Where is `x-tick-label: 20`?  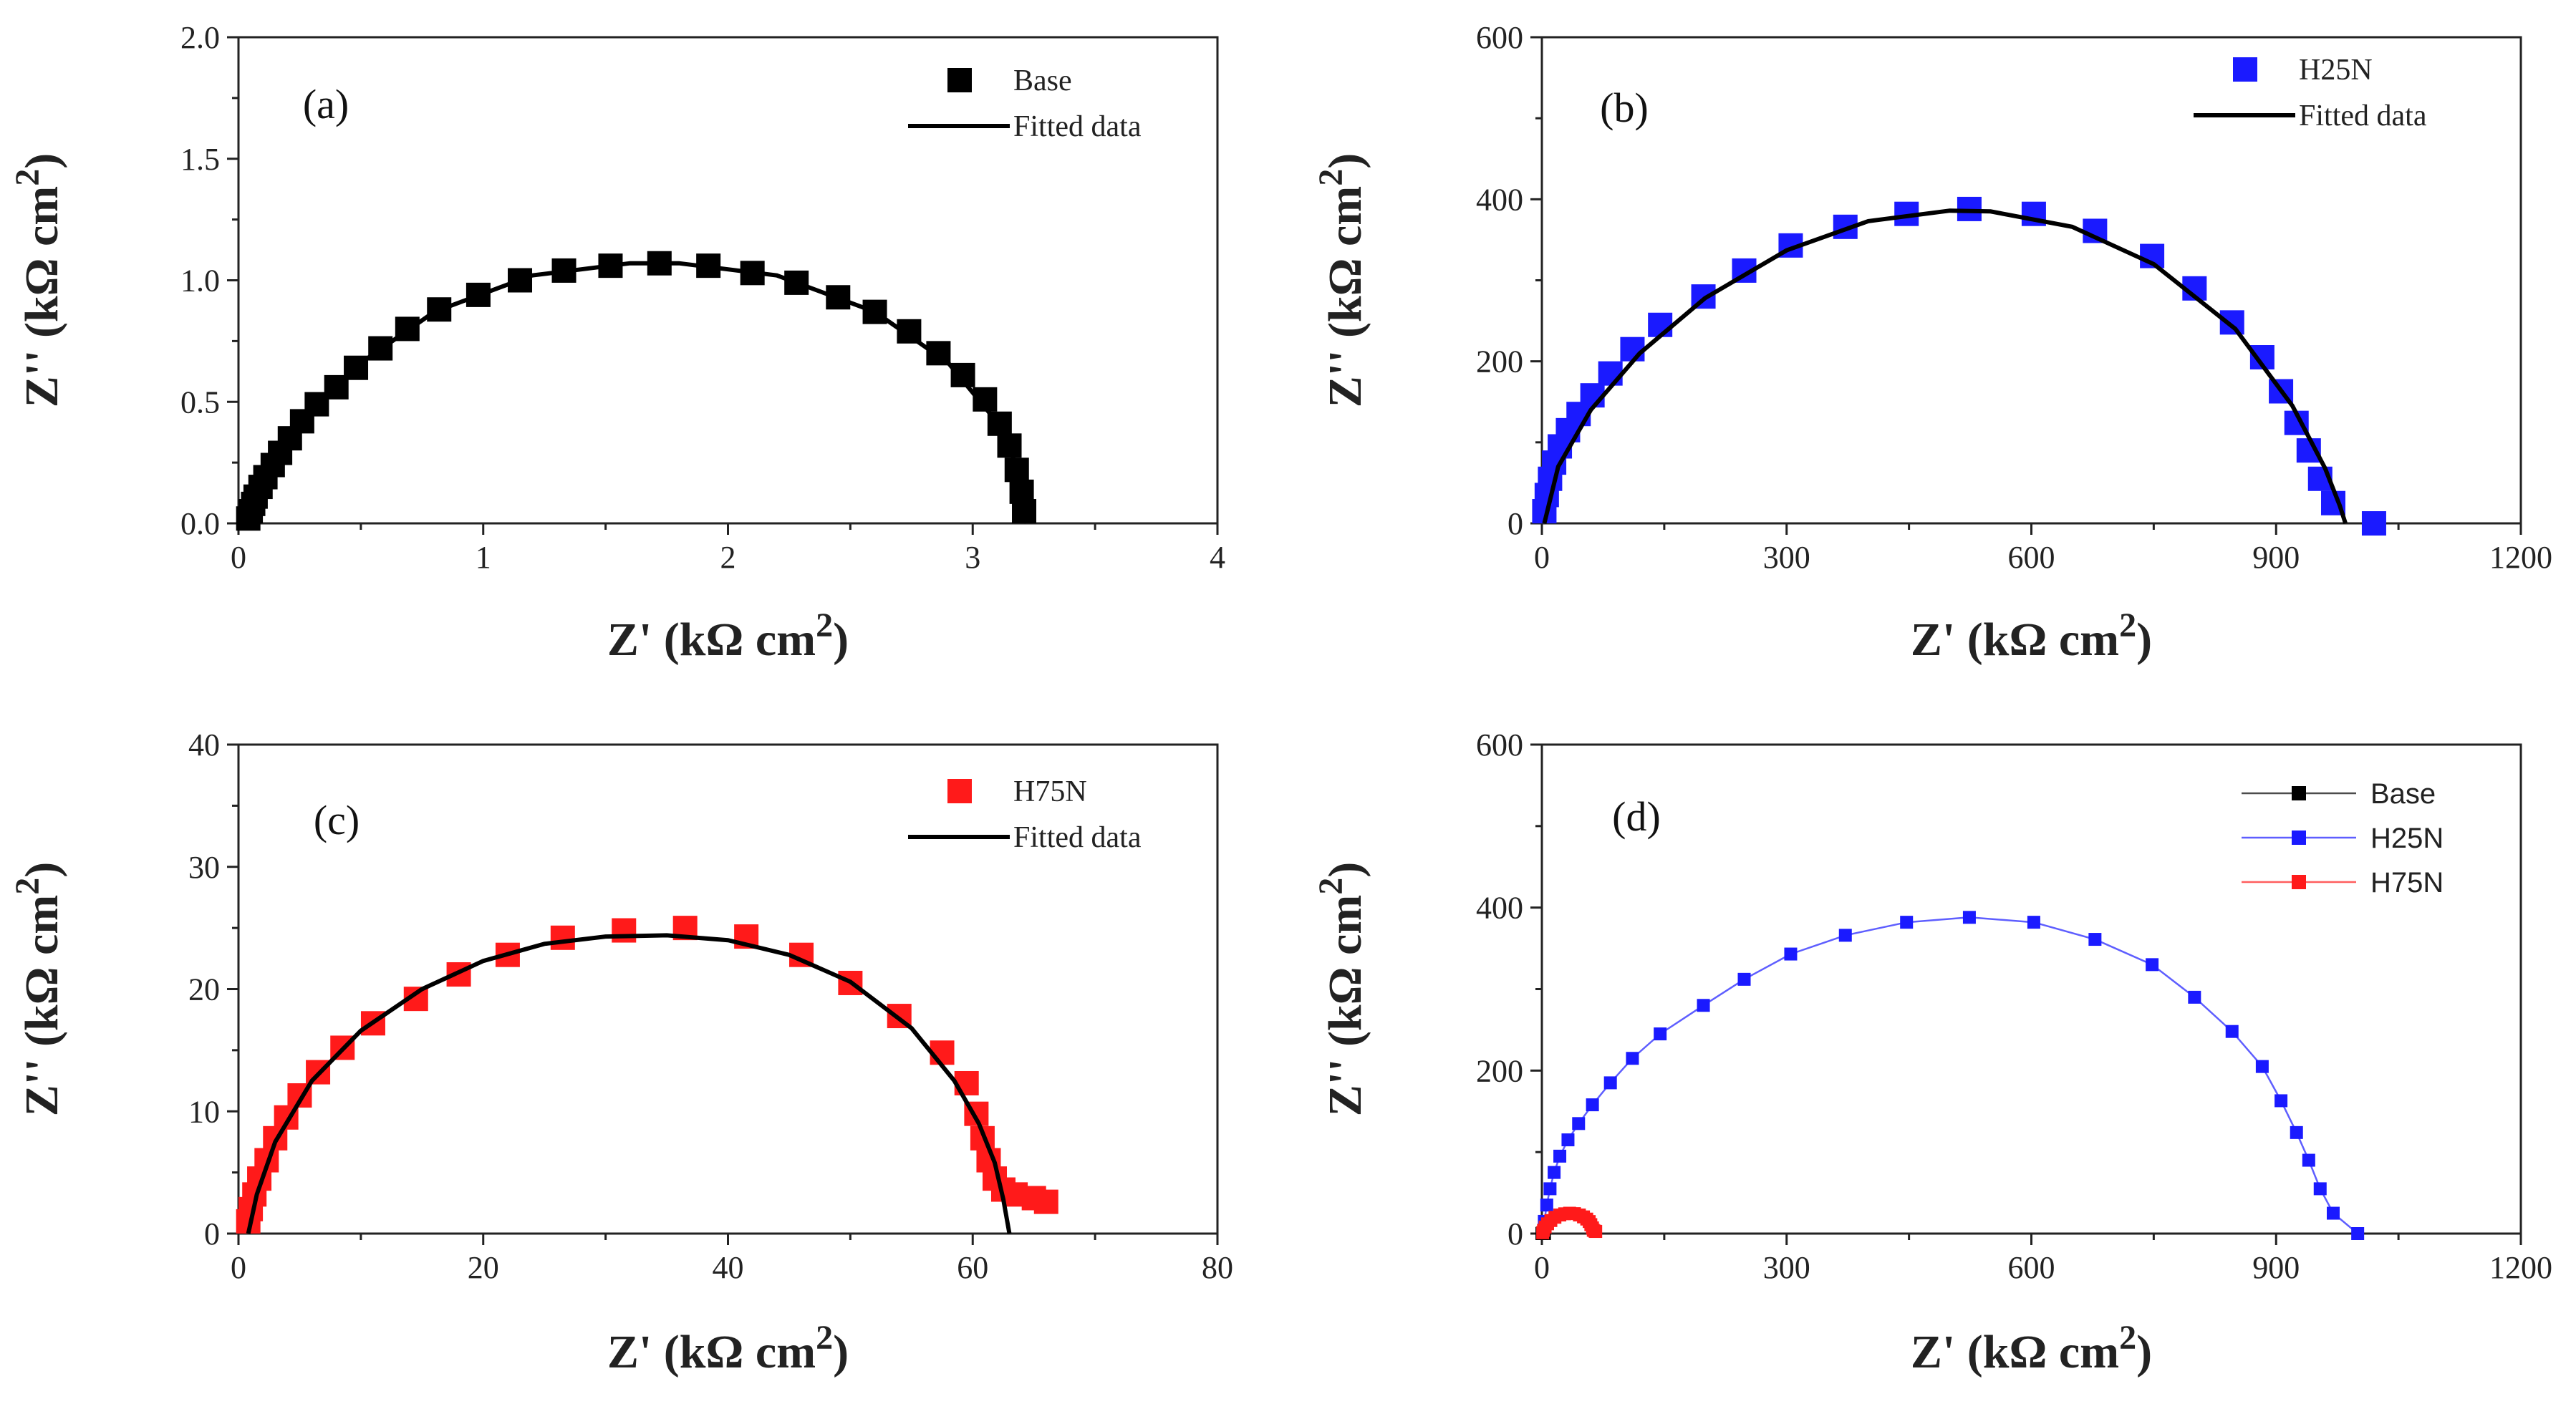 x-tick-label: 20 is located at coordinates (483, 1267).